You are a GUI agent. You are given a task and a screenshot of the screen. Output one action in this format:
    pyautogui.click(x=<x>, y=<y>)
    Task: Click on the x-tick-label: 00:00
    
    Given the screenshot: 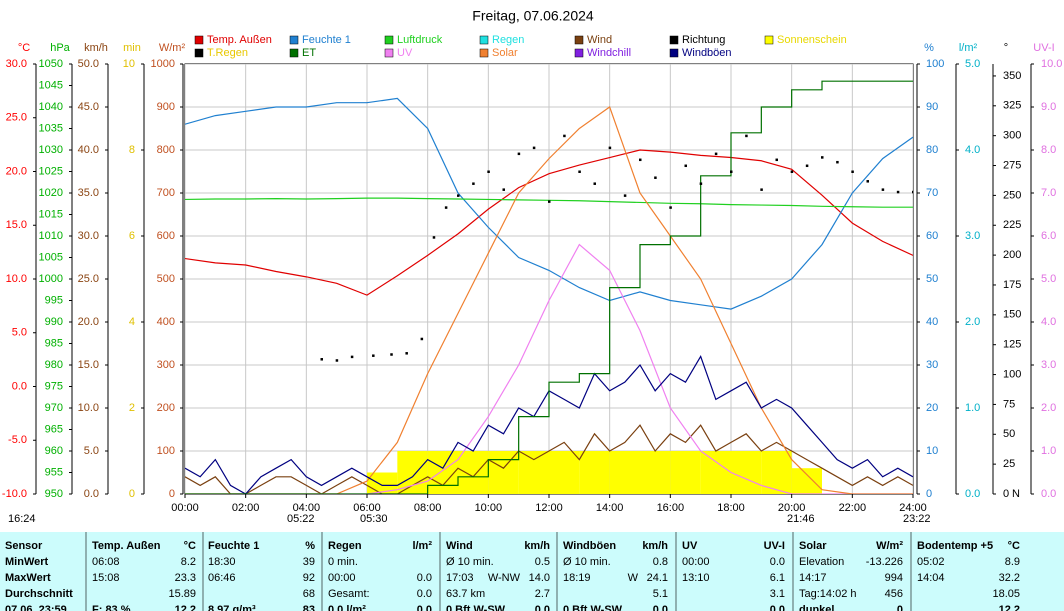 What is the action you would take?
    pyautogui.click(x=185, y=508)
    